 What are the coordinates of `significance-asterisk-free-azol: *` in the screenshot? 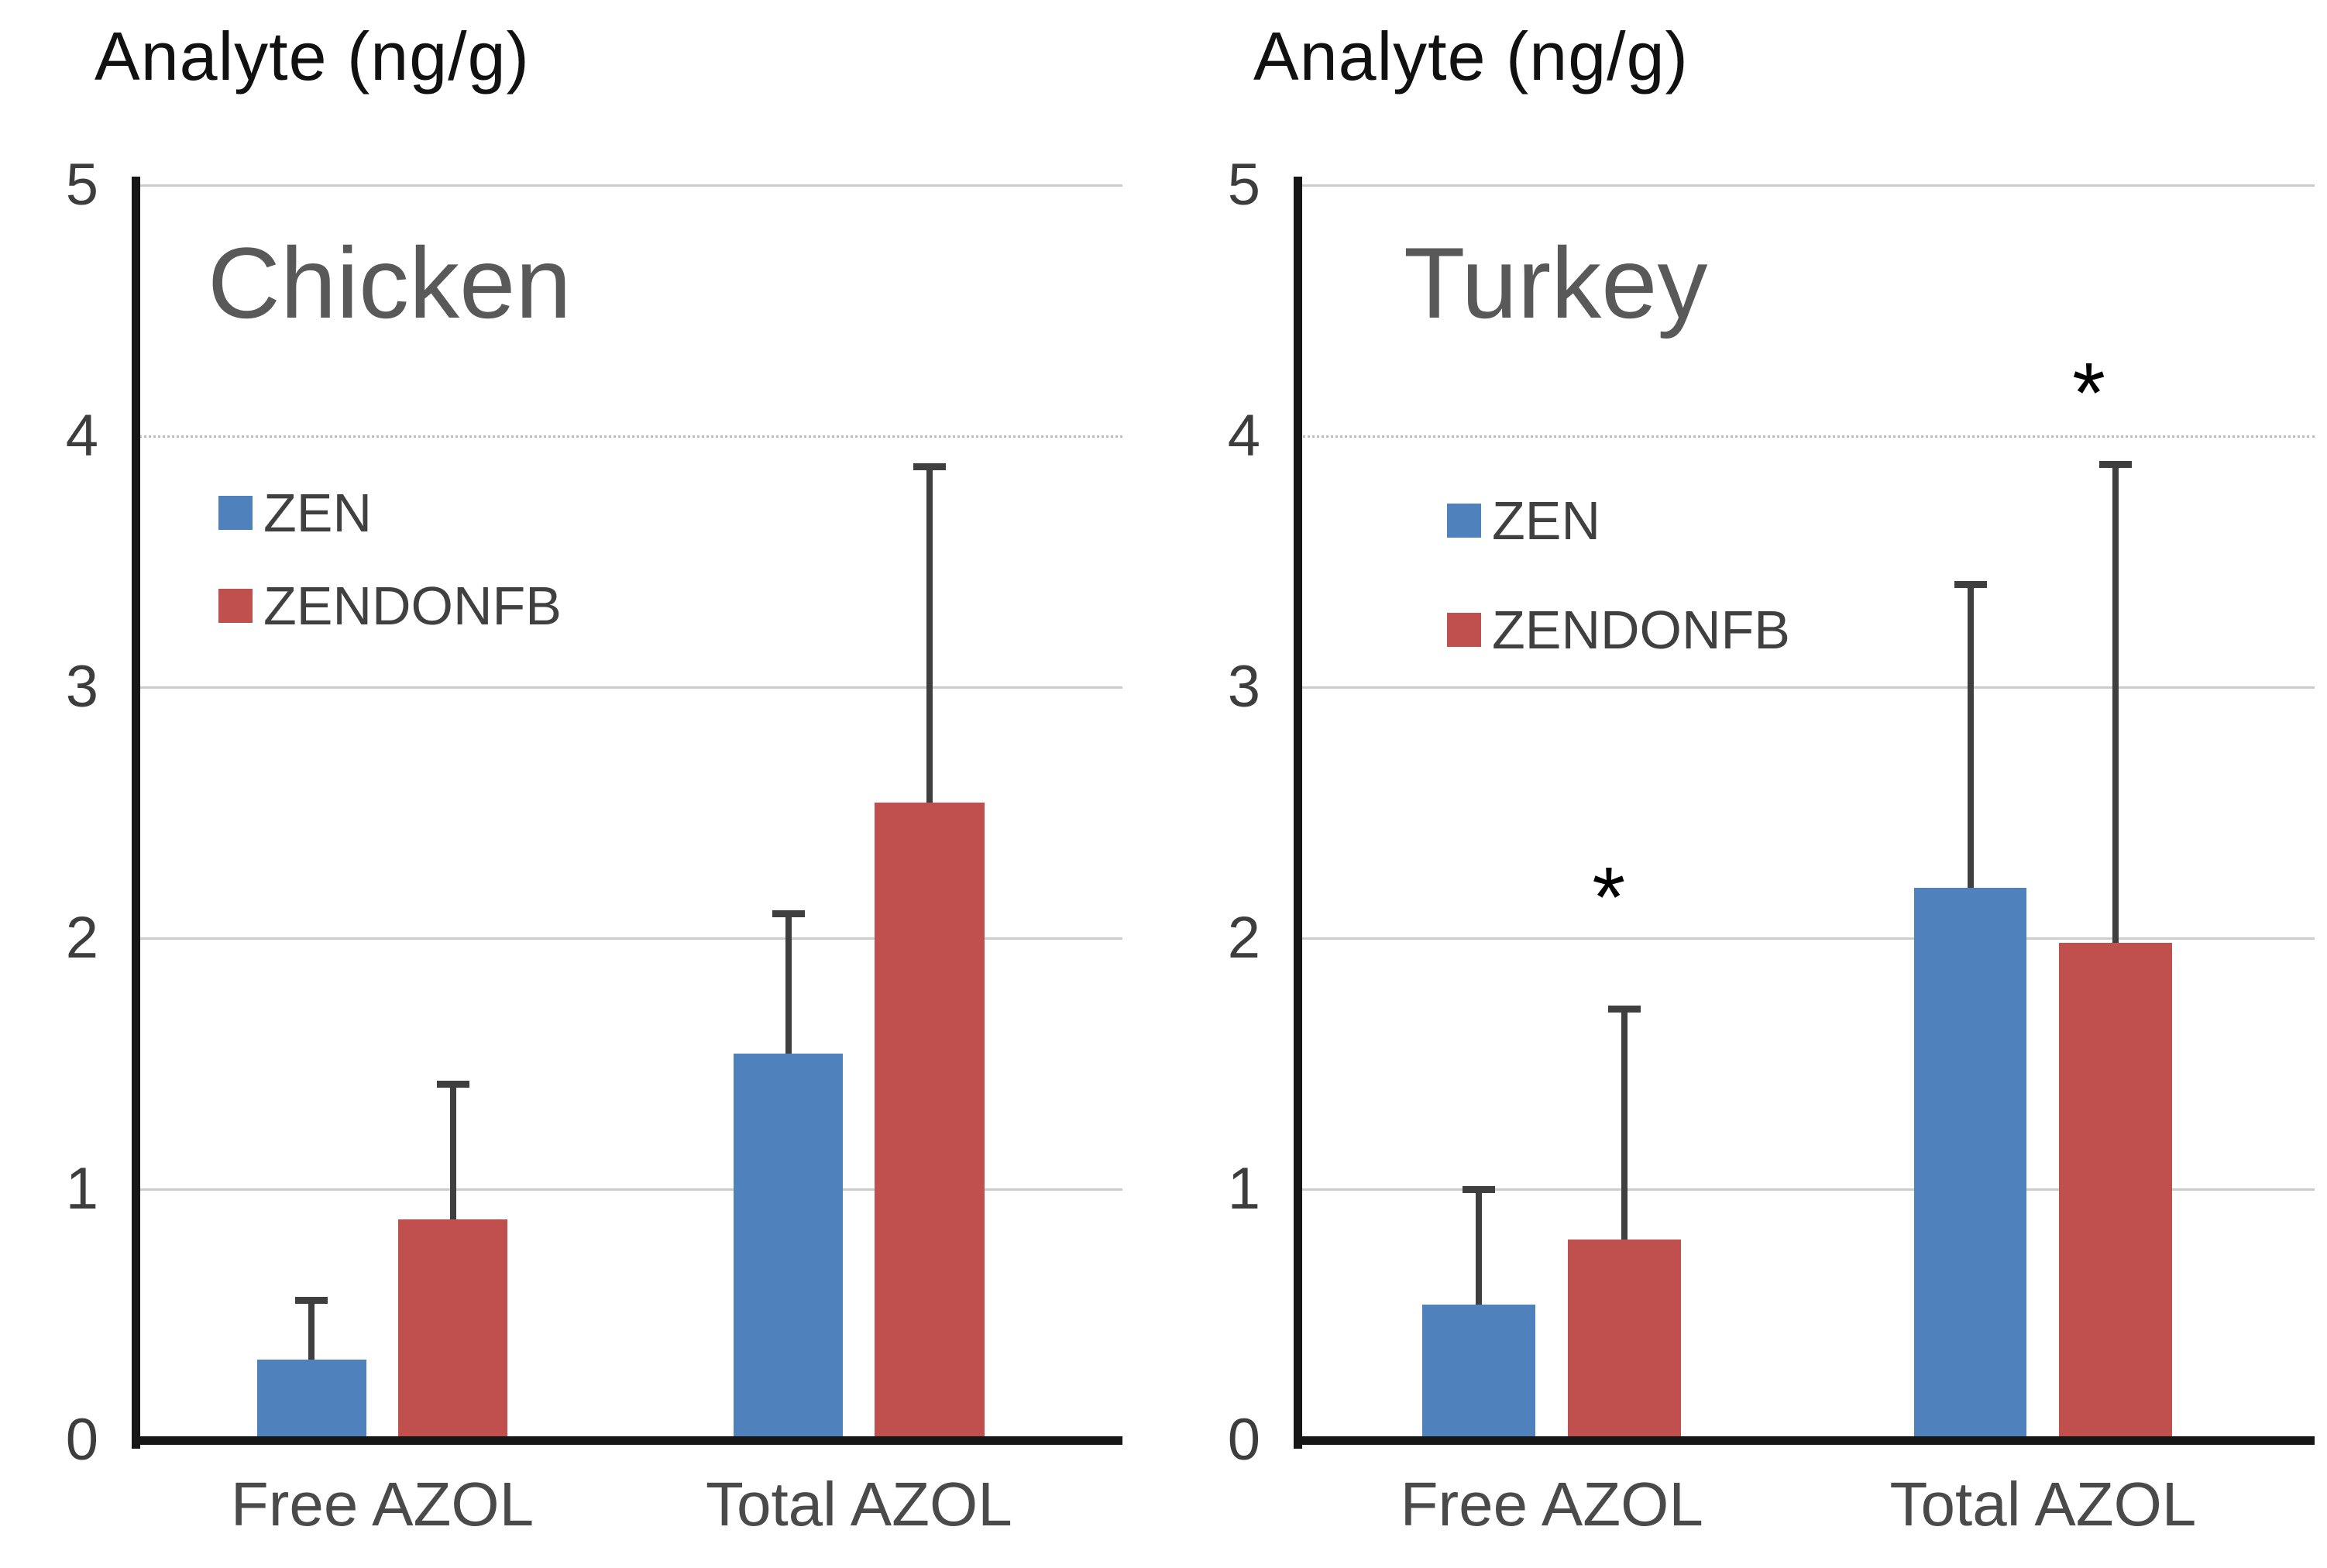 It's located at (1609, 898).